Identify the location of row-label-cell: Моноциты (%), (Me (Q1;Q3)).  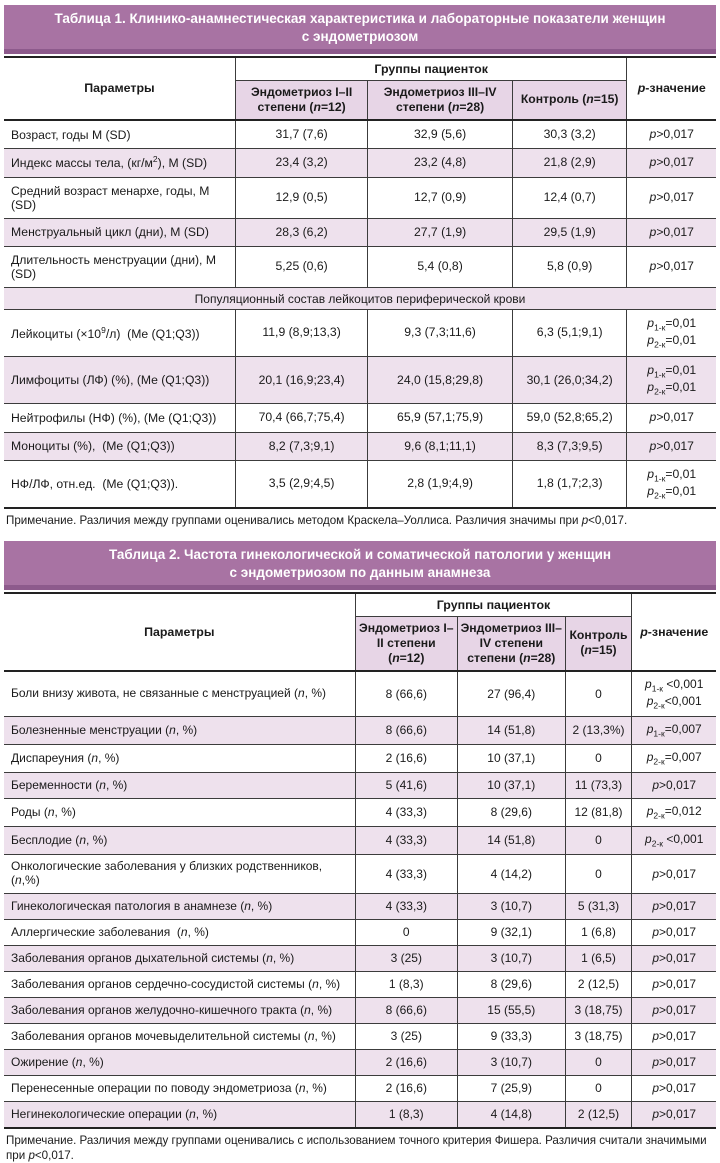
(120, 446).